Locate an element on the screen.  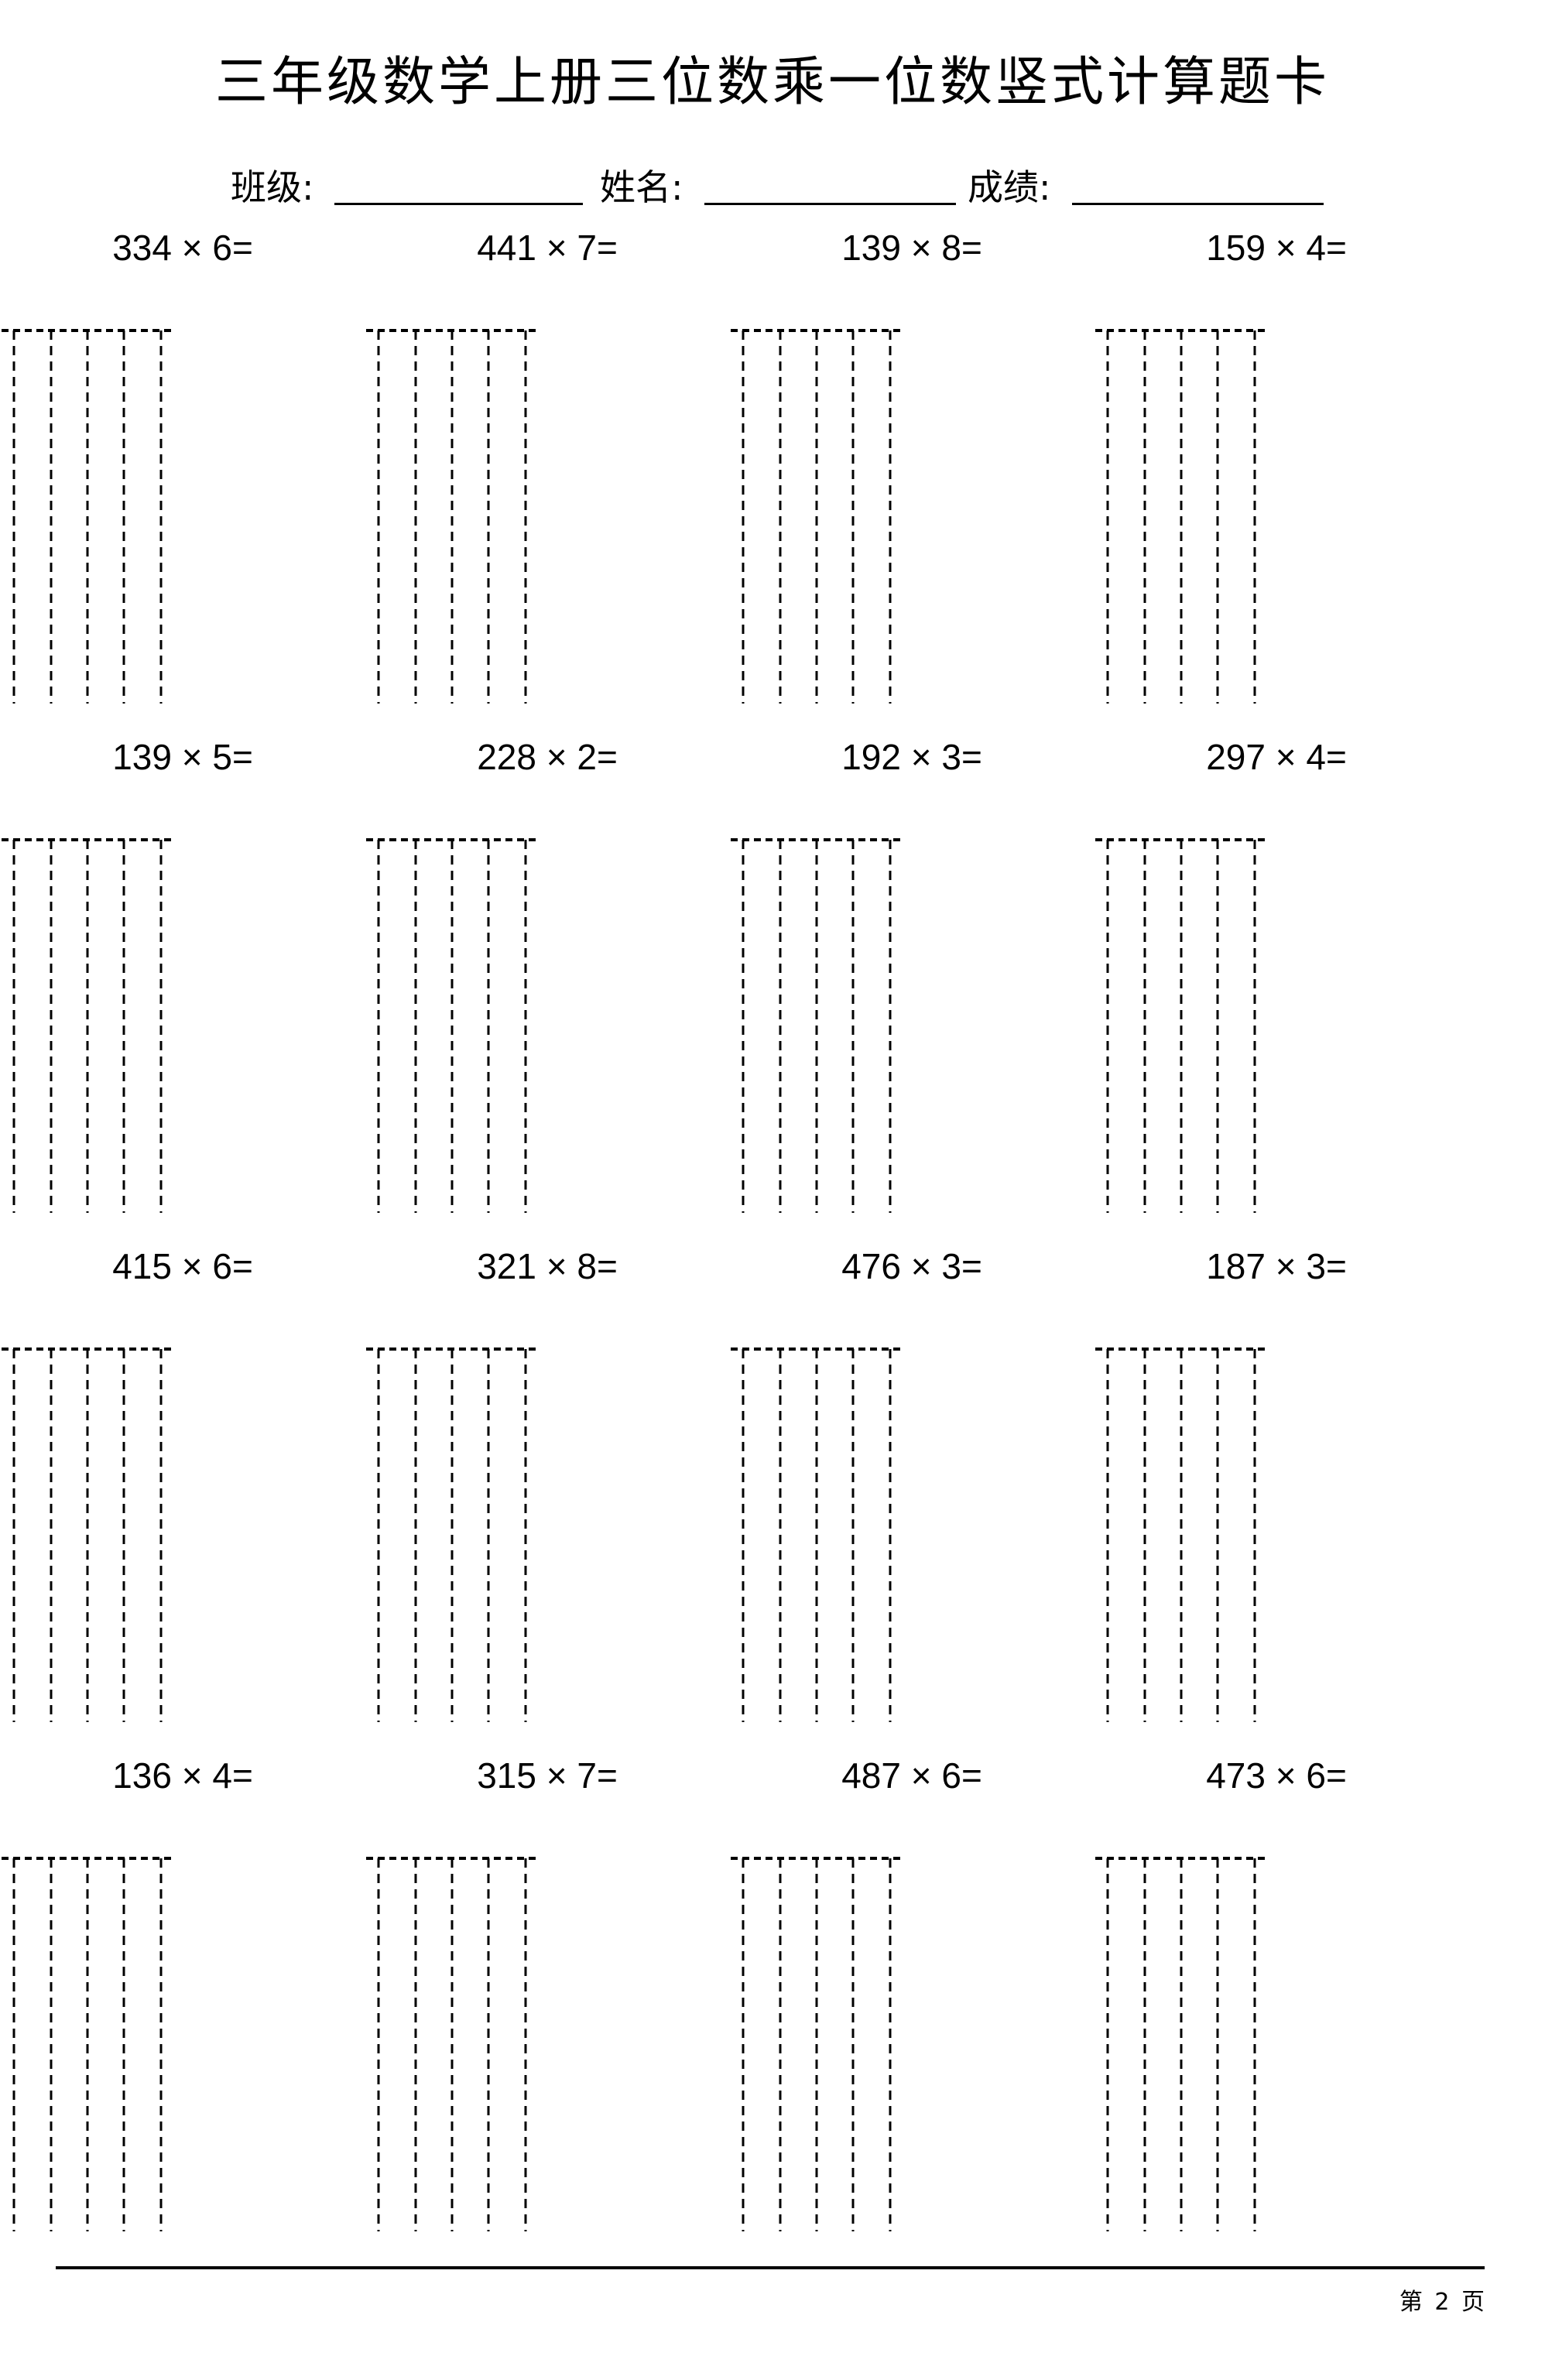
problem-equation: 476 × 3= is located at coordinates (911, 1266).